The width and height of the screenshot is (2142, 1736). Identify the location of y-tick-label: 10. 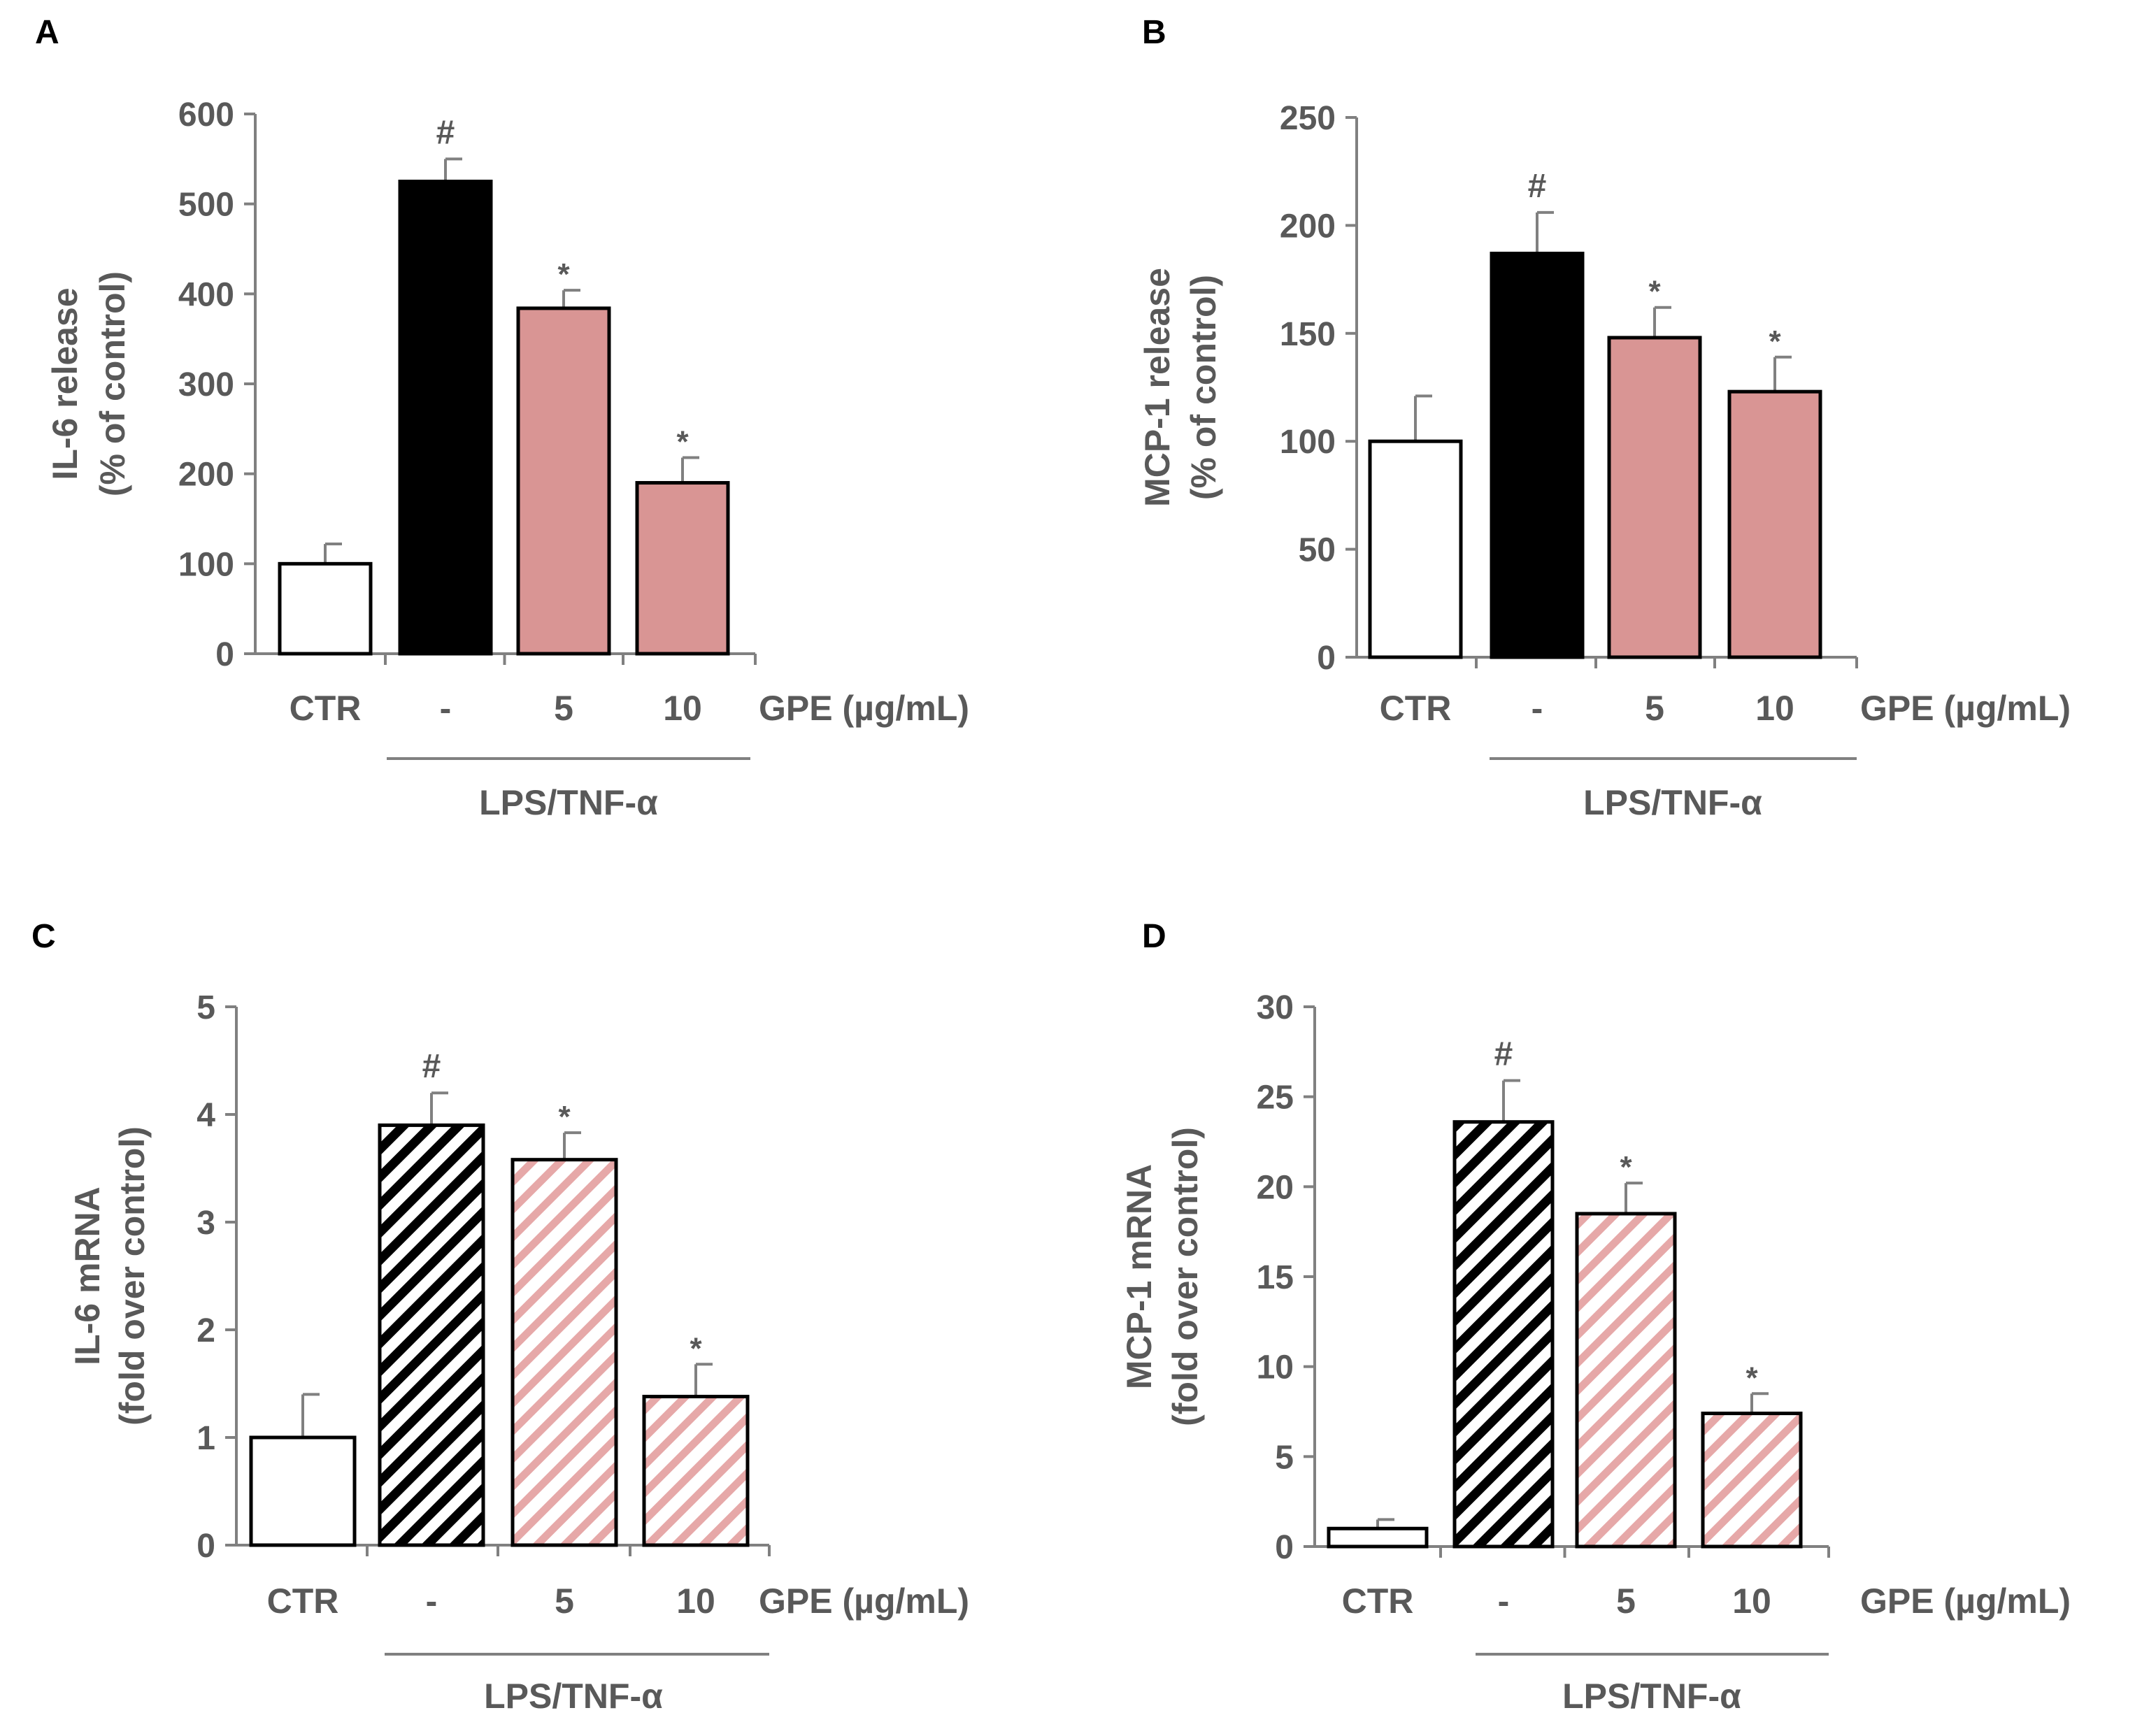
(1275, 1367).